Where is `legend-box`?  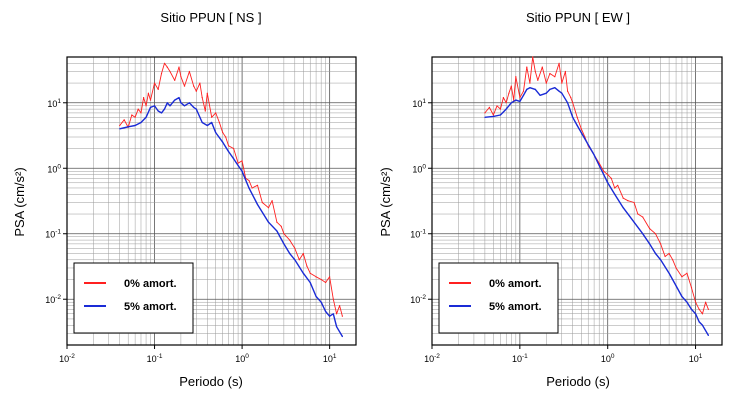 legend-box is located at coordinates (133, 298).